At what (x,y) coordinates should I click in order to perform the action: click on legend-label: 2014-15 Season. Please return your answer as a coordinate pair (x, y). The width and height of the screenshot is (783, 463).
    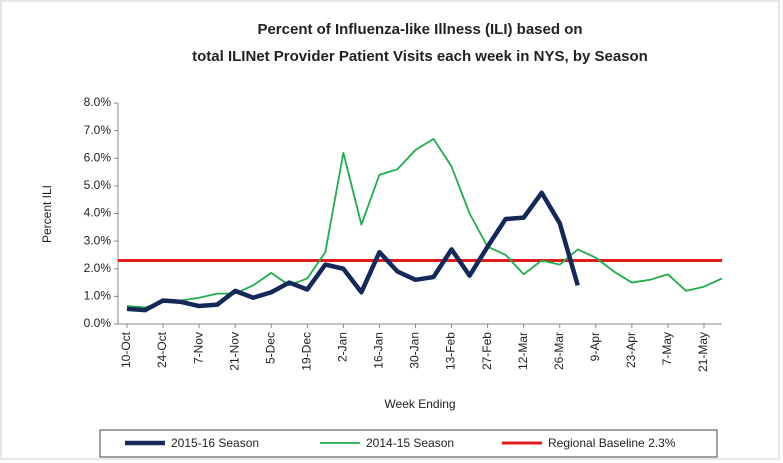
    Looking at the image, I should click on (410, 443).